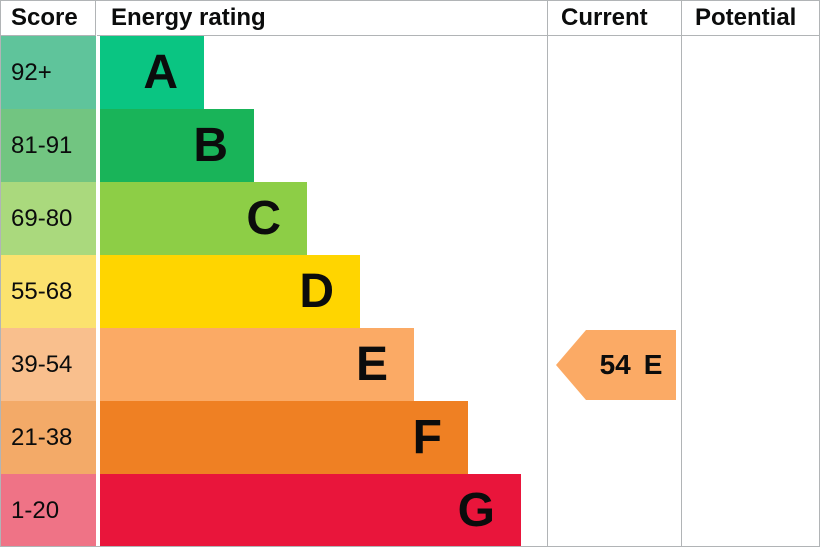 The image size is (820, 547). I want to click on score-range-d: 55-68, so click(48, 291).